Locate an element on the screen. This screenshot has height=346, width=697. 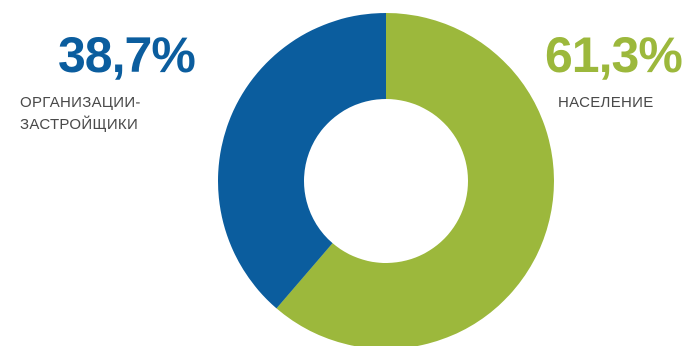
slice-value-label-population: 61,3% is located at coordinates (614, 55).